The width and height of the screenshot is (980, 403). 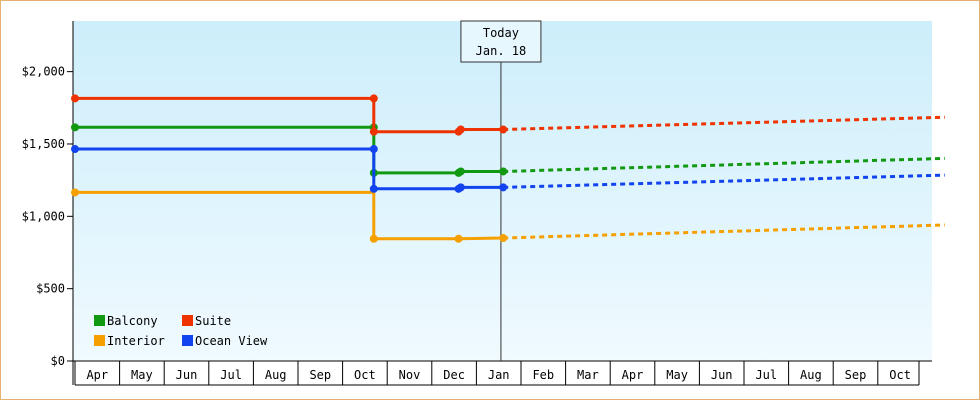 What do you see at coordinates (724, 164) in the screenshot?
I see `series-projection-balcony` at bounding box center [724, 164].